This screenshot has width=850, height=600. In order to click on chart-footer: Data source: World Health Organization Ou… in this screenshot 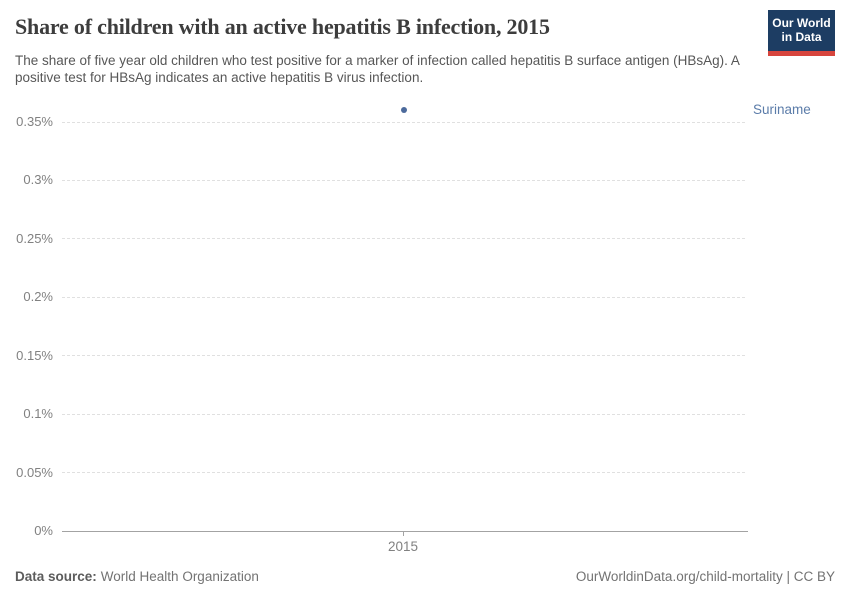, I will do `click(425, 576)`.